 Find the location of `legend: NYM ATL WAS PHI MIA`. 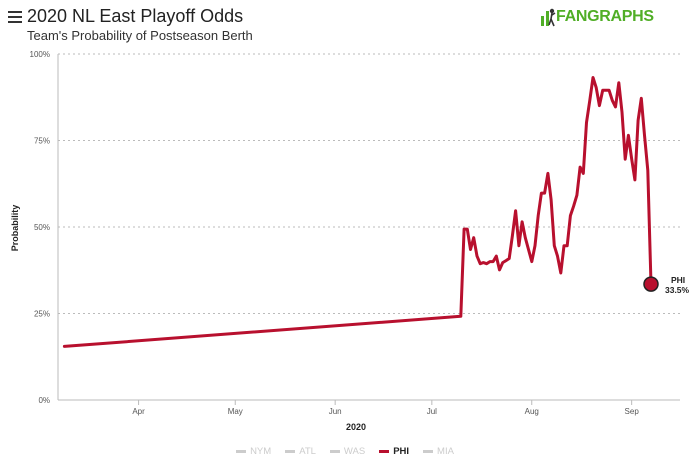

legend: NYM ATL WAS PHI MIA is located at coordinates (345, 451).